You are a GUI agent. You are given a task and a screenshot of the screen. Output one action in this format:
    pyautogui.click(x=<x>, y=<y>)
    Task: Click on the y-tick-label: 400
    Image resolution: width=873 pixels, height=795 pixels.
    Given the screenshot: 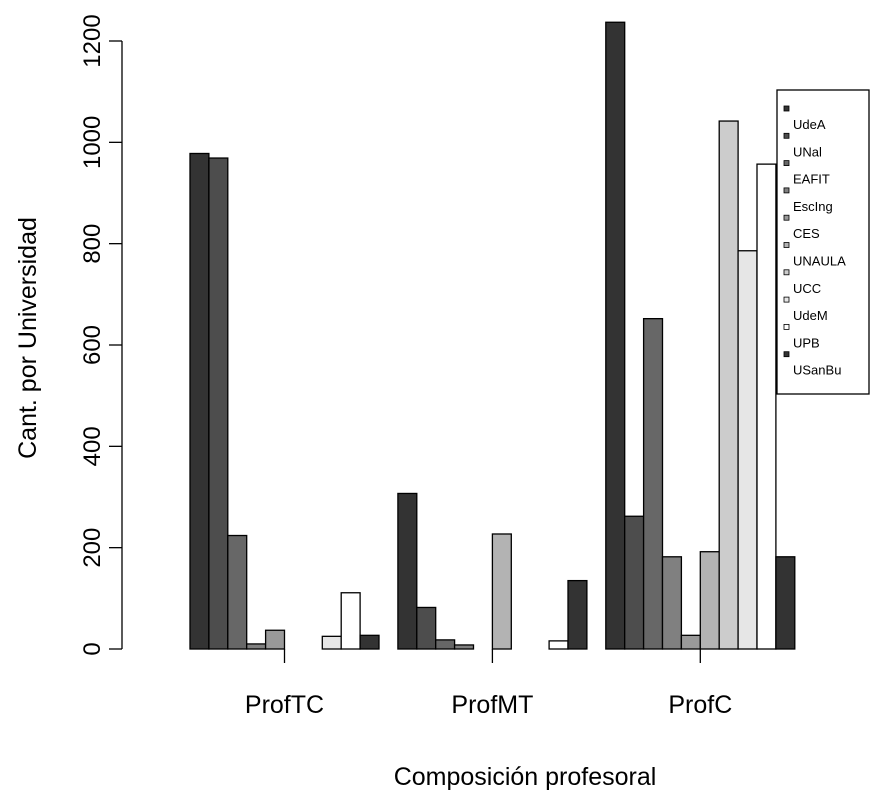 What is the action you would take?
    pyautogui.click(x=92, y=446)
    